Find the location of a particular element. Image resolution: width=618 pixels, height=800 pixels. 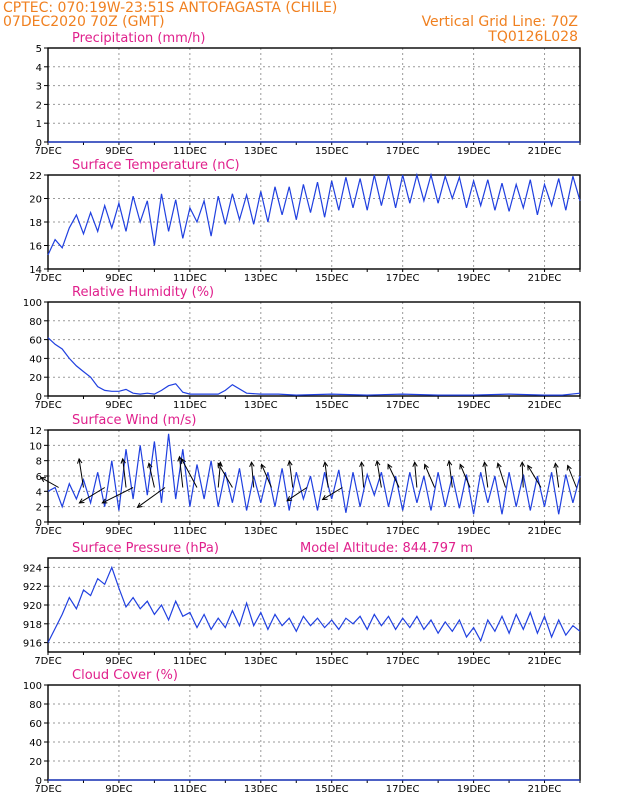

y-tick-label: 60 is located at coordinates (35, 724).